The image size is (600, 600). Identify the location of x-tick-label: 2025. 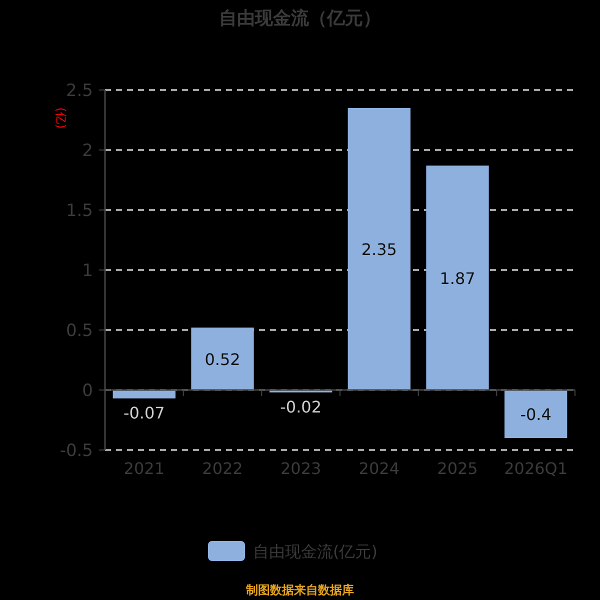
(457, 468).